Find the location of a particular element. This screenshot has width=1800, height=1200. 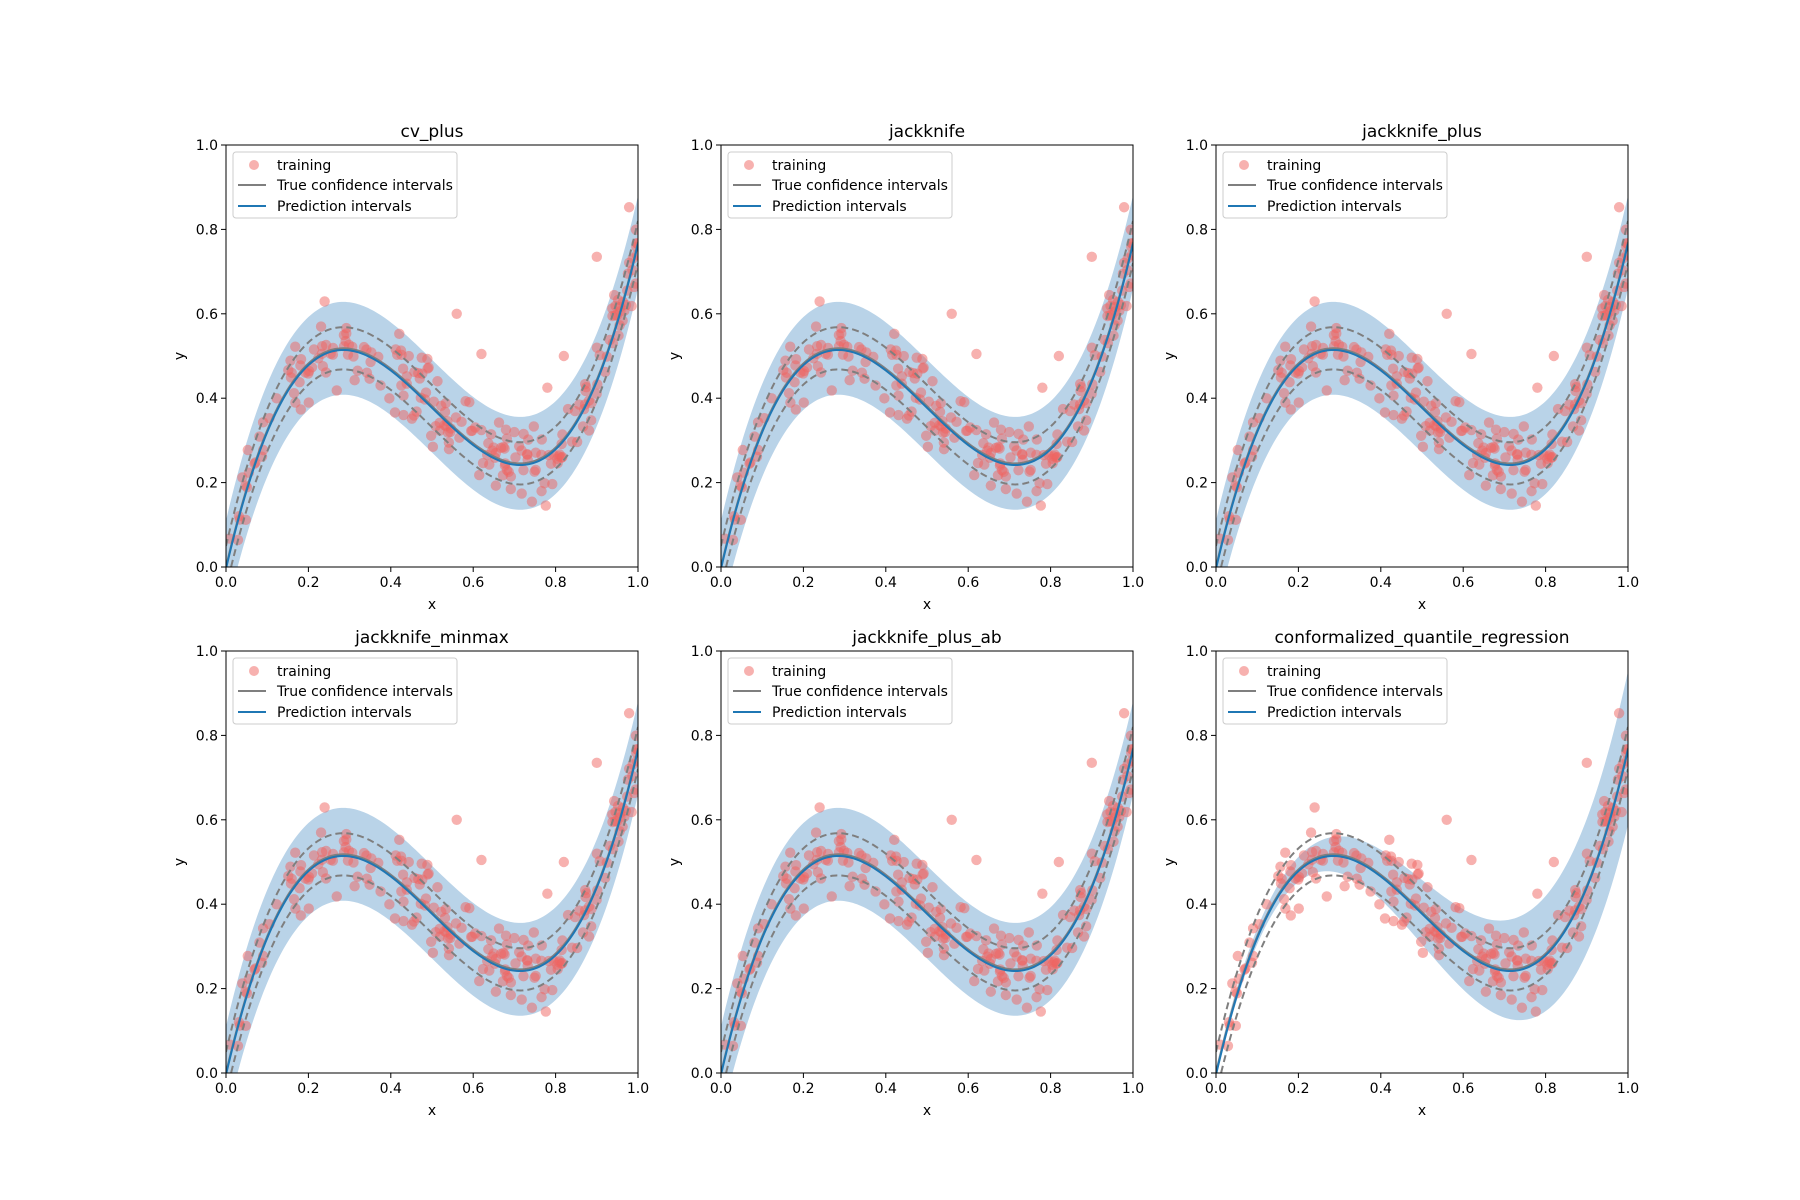

y-tick-label: 0.6 is located at coordinates (207, 821).